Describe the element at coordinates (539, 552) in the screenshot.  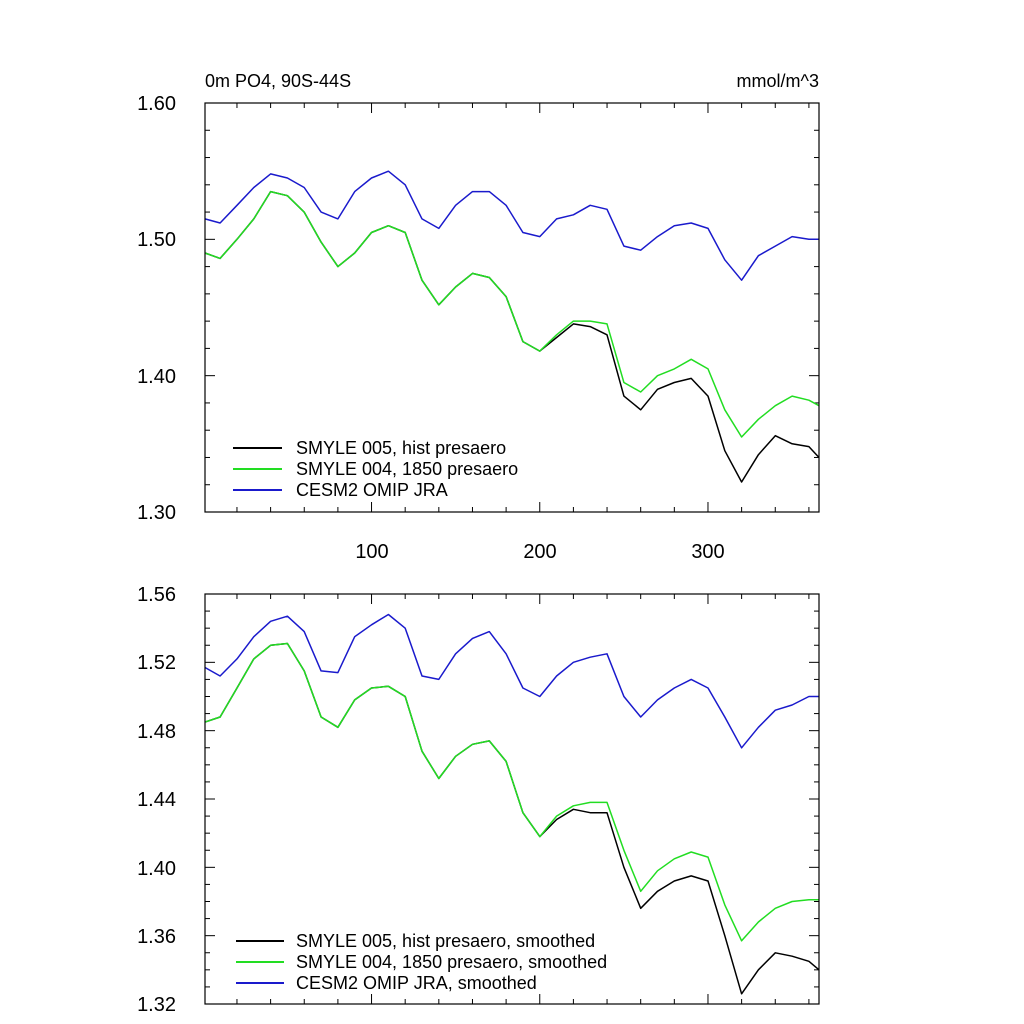
I see `top-x-tick-label: 200` at that location.